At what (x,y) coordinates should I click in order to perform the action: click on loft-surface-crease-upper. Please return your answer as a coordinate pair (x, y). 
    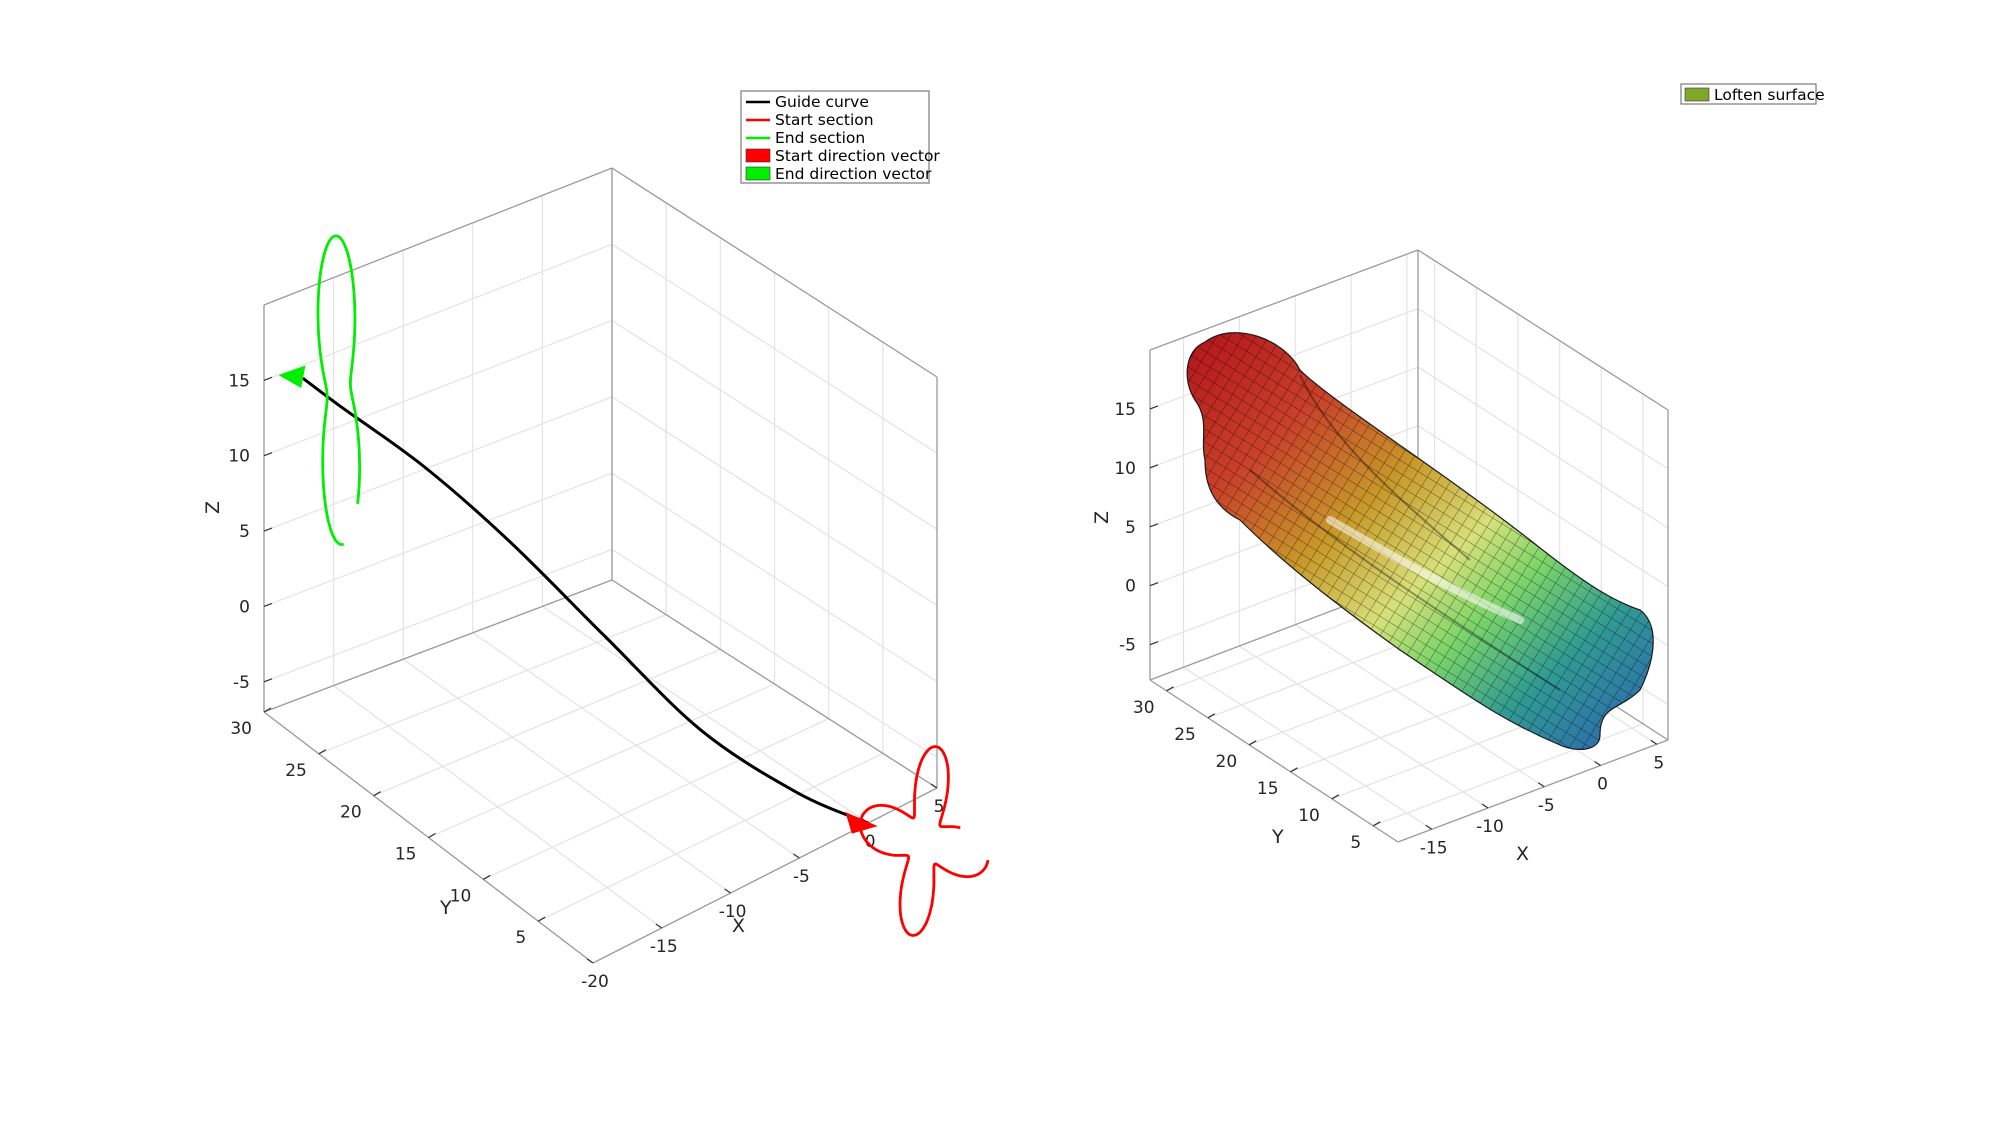
    Looking at the image, I should click on (1385, 467).